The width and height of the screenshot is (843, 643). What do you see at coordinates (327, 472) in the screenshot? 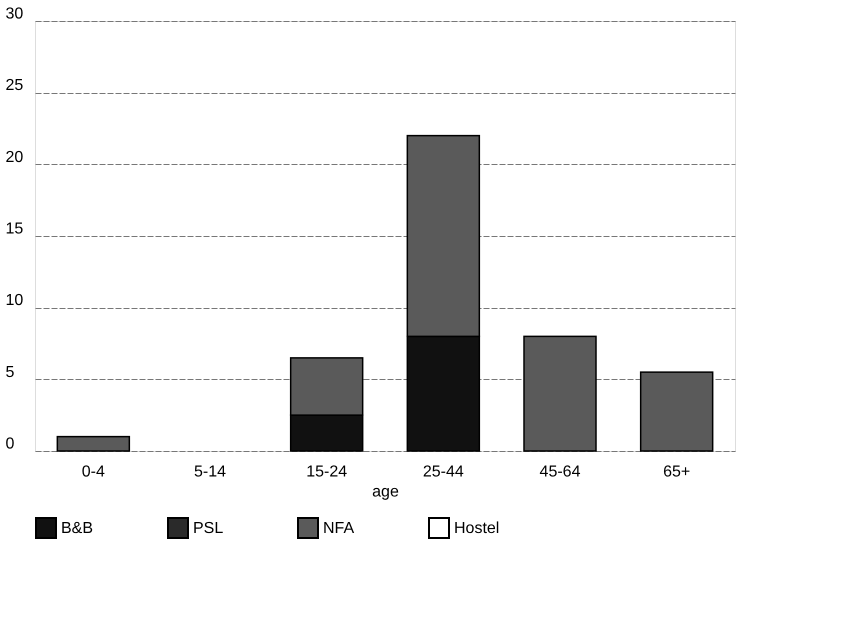
I see `x-tick-label: 15-24` at bounding box center [327, 472].